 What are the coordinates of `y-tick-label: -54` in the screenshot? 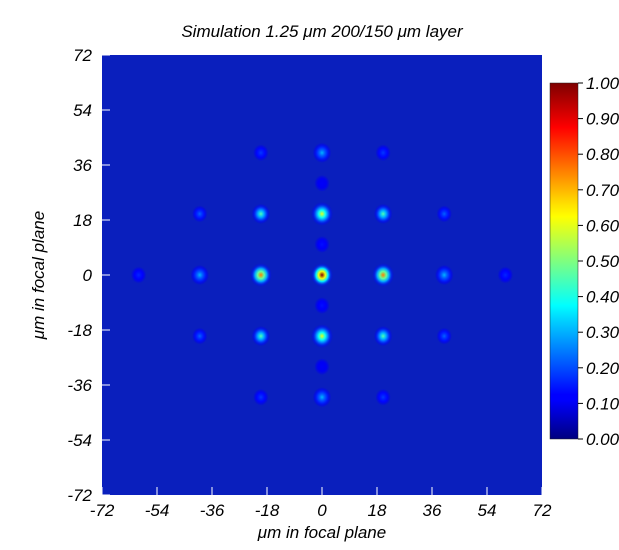 It's located at (79, 440).